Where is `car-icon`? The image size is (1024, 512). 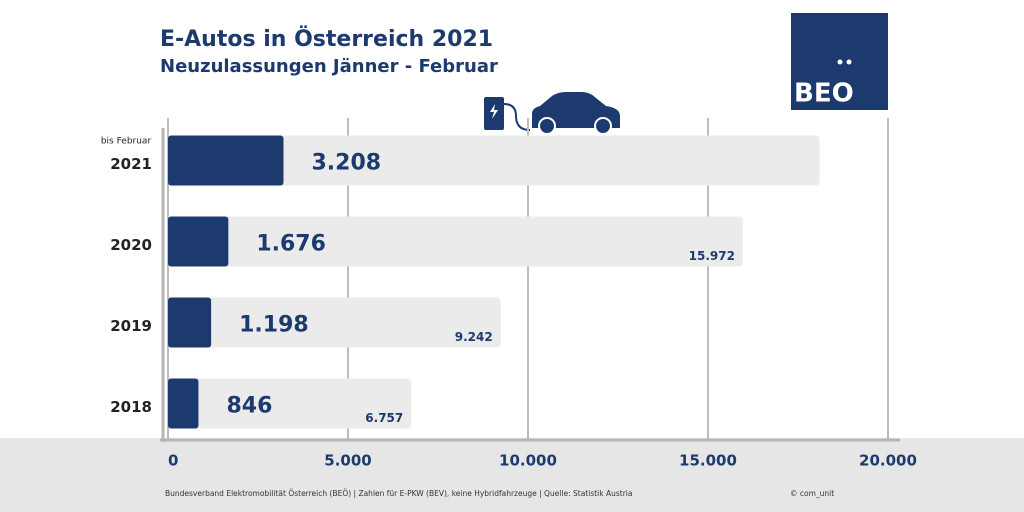
car-icon is located at coordinates (552, 113).